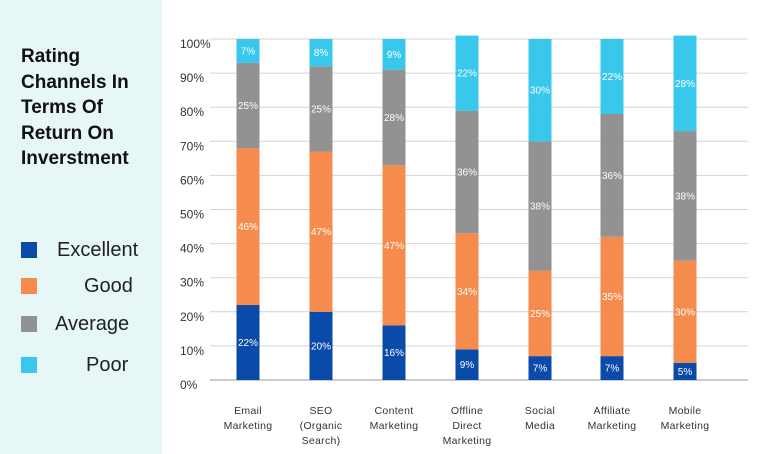 This screenshot has width=761, height=454. Describe the element at coordinates (248, 411) in the screenshot. I see `x-tick-label: Email` at that location.